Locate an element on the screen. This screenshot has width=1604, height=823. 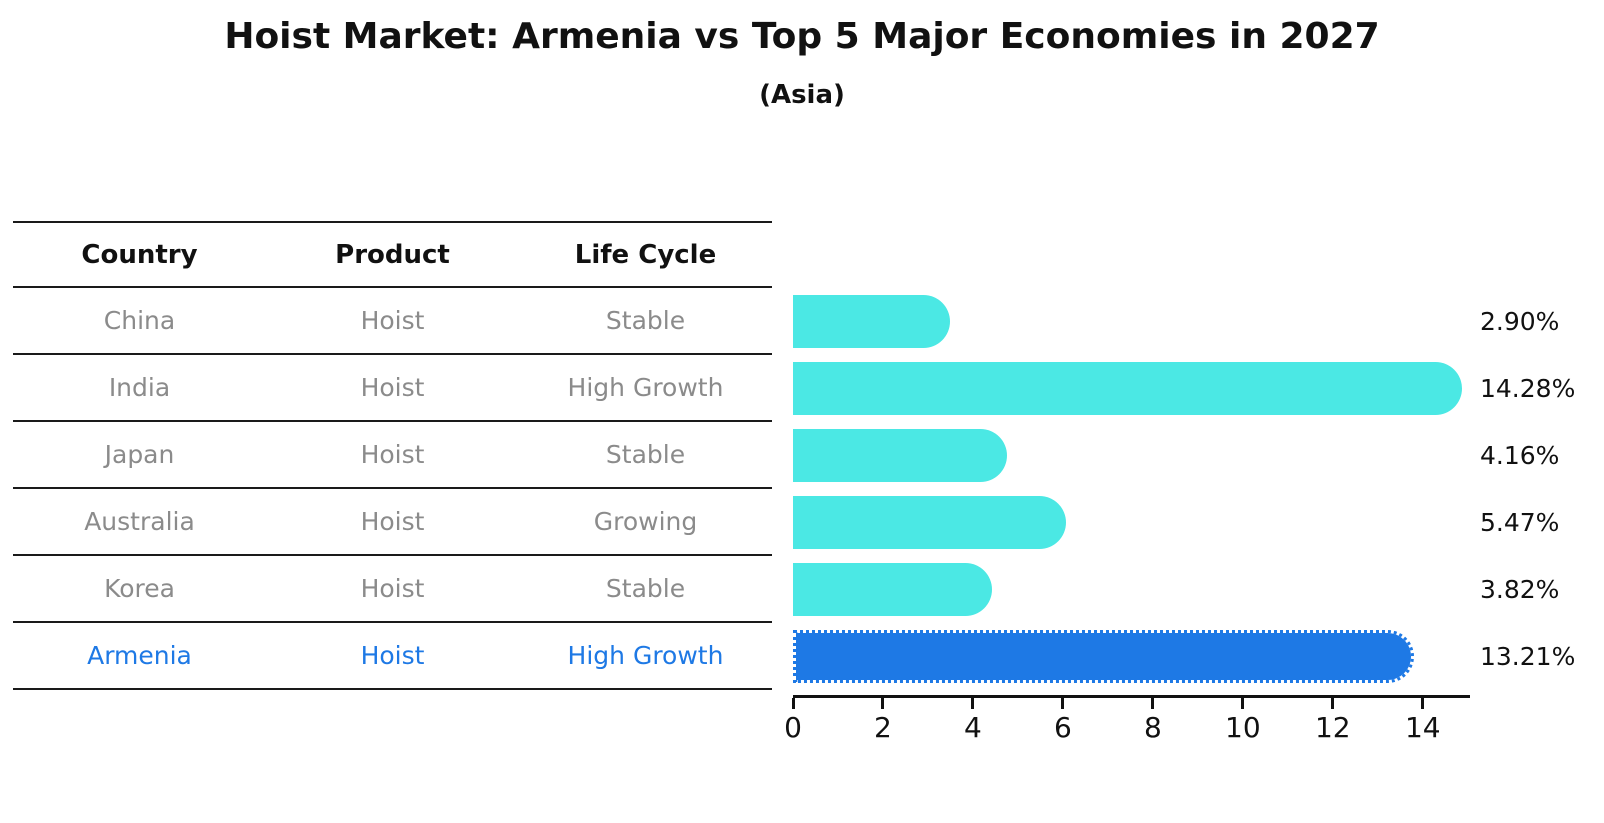
bar-armenia is located at coordinates (1104, 656).